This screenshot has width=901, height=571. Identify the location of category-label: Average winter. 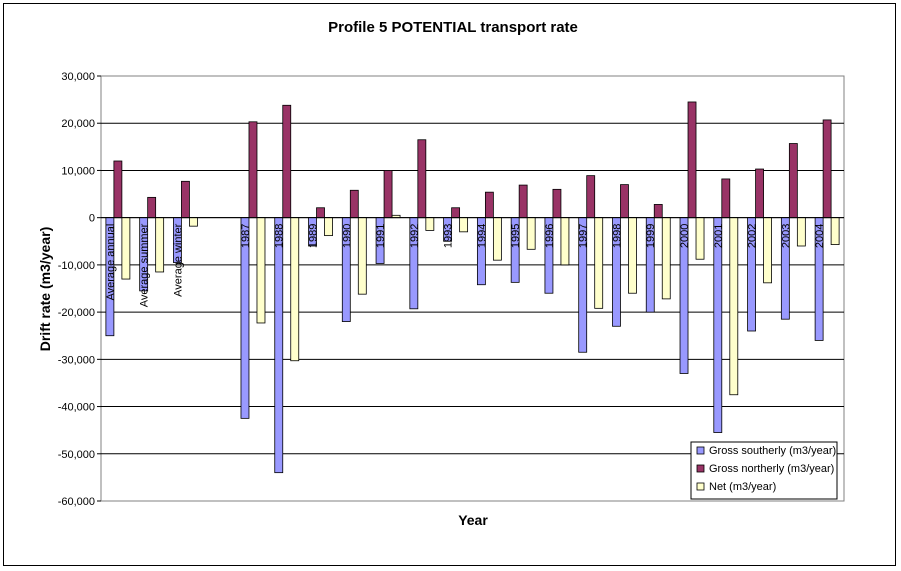
(178, 260).